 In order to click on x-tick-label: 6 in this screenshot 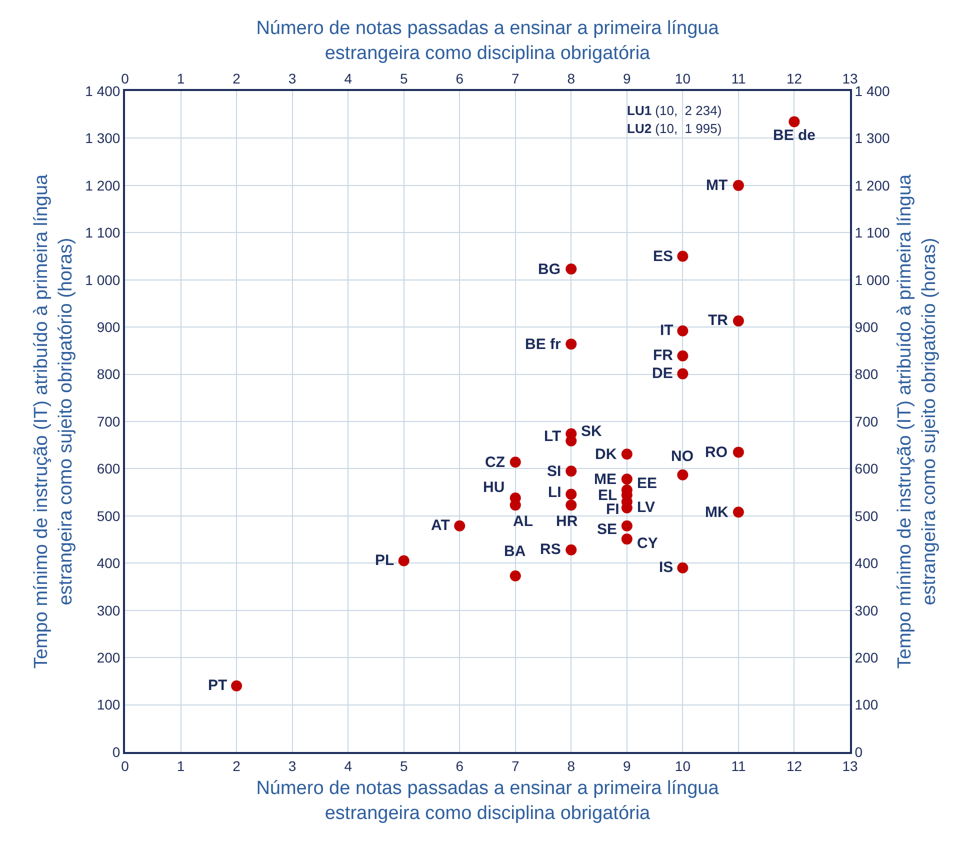, I will do `click(460, 78)`.